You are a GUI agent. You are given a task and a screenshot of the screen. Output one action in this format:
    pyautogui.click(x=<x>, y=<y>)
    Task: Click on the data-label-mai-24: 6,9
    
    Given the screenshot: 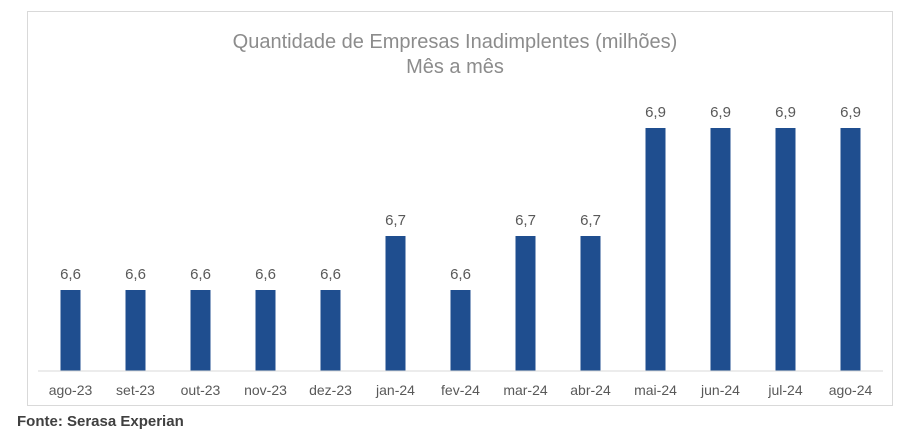 What is the action you would take?
    pyautogui.click(x=655, y=112)
    